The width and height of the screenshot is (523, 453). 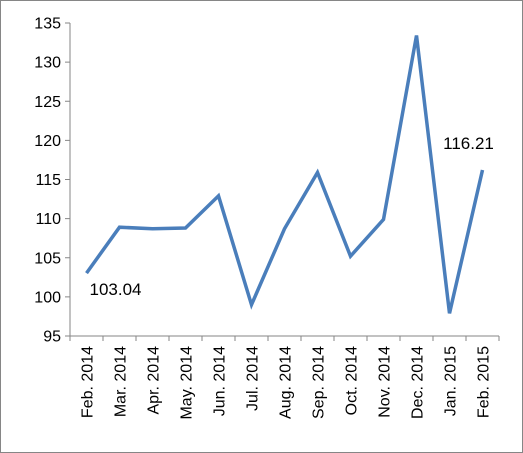 I want to click on y-tick-label: 105, so click(x=47, y=258).